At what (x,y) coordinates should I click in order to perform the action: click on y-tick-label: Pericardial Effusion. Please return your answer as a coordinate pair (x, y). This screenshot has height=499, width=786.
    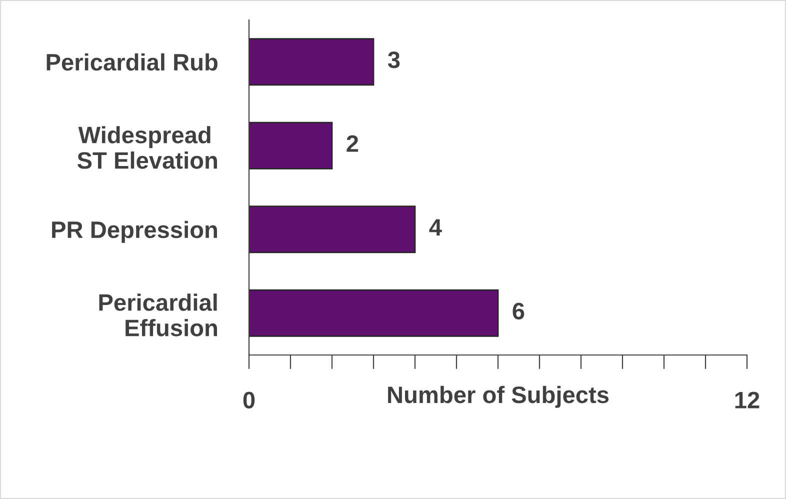
    Looking at the image, I should click on (158, 315).